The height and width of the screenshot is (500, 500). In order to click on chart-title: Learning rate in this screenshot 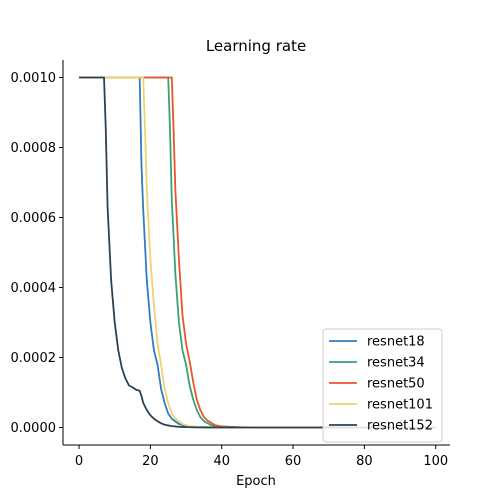, I will do `click(256, 46)`.